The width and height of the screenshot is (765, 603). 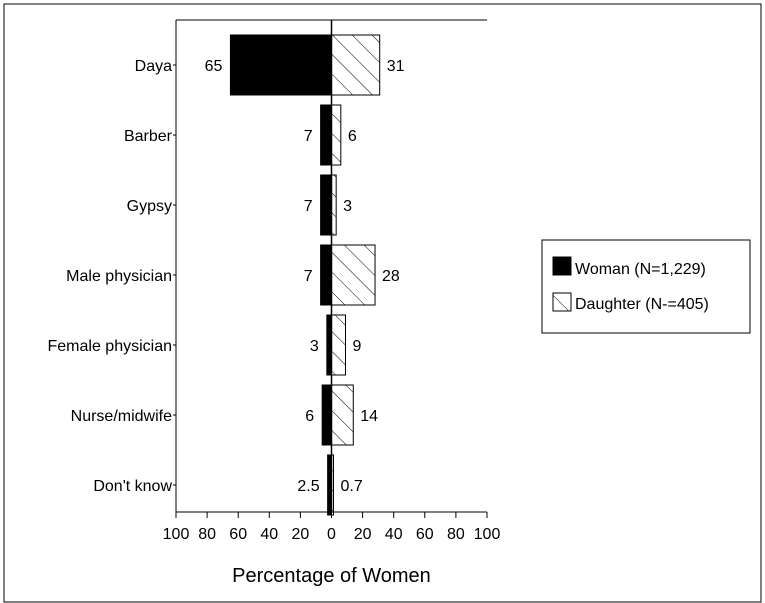 What do you see at coordinates (153, 66) in the screenshot?
I see `category-label: Daya` at bounding box center [153, 66].